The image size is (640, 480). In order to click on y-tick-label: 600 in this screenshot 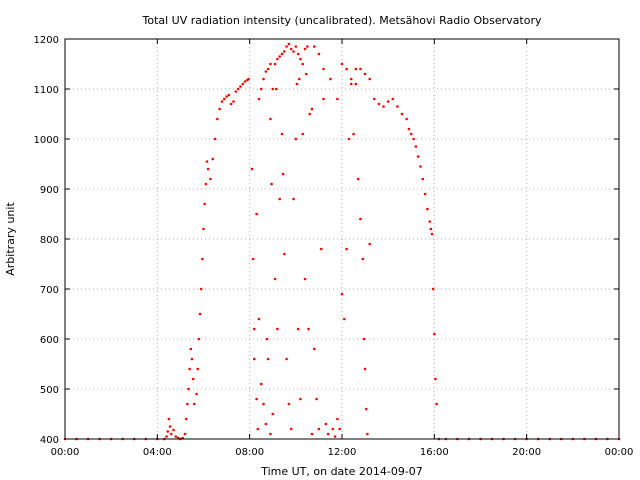, I will do `click(49, 340)`.